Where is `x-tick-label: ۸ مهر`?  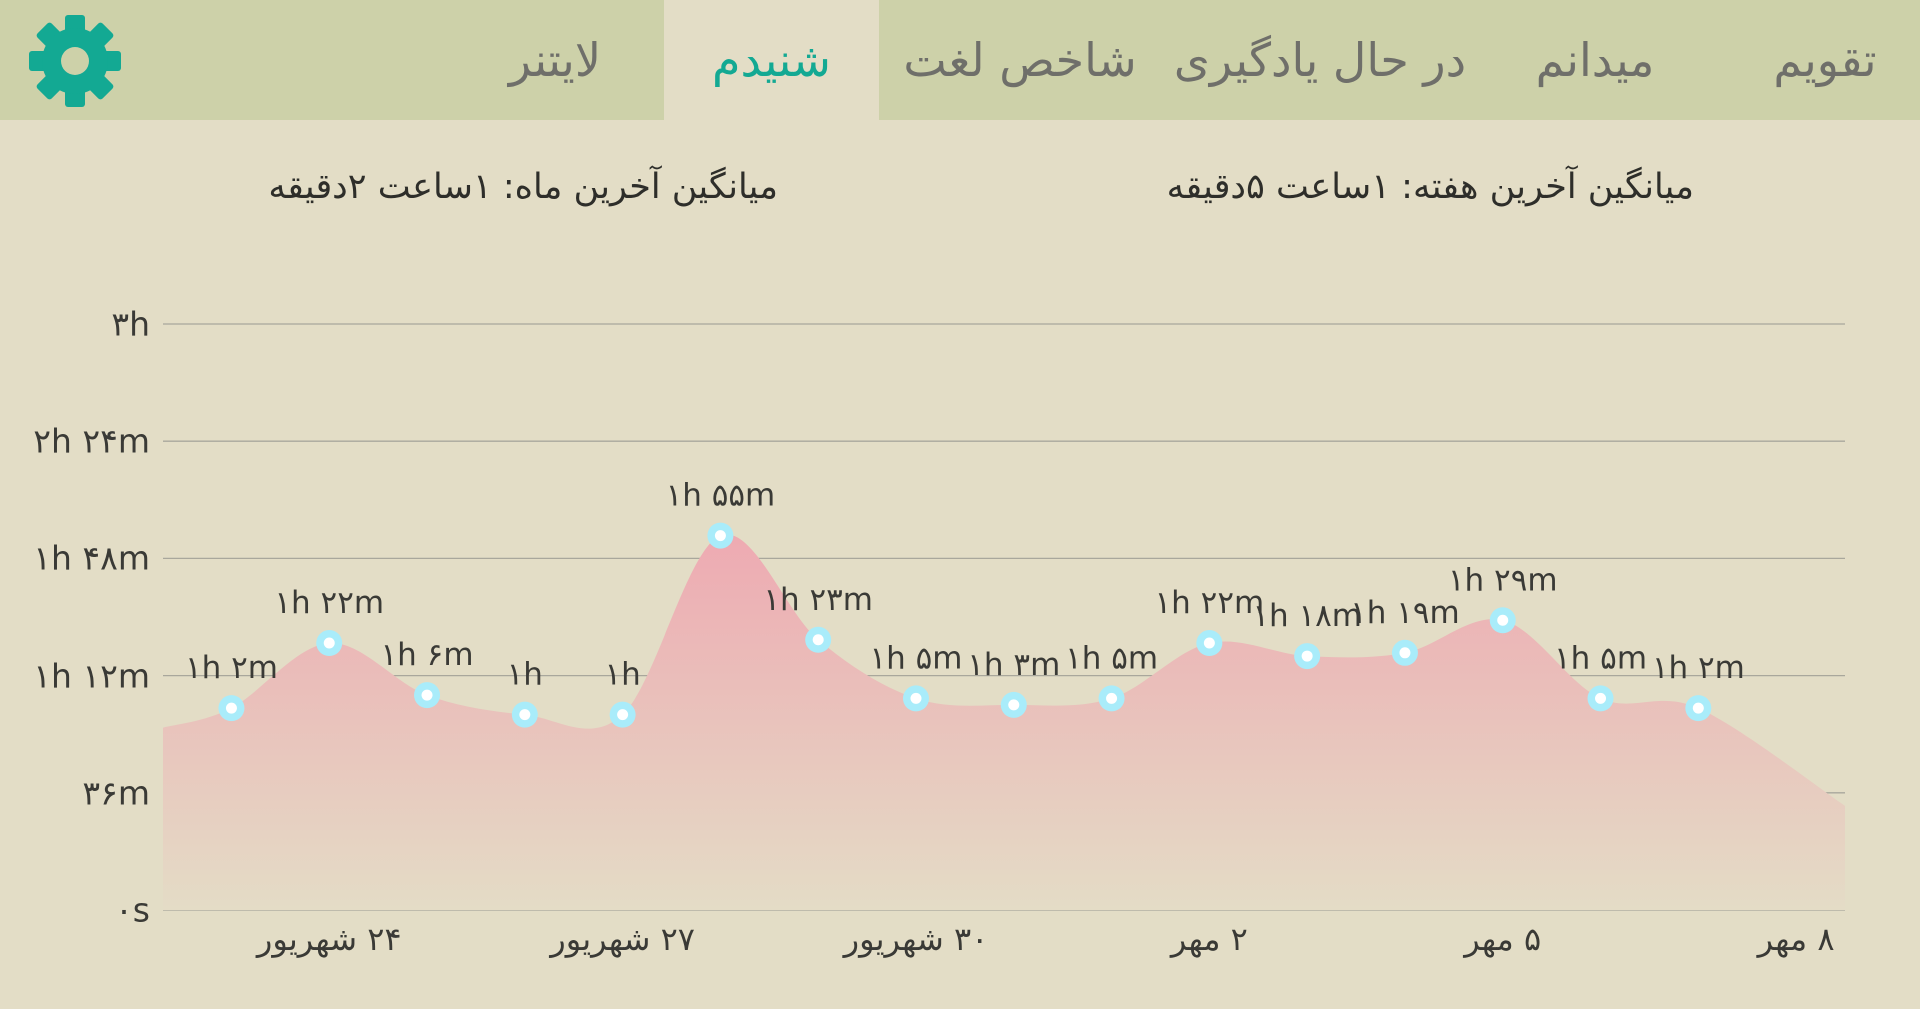
x-tick-label: ۸ مهر is located at coordinates (1796, 939).